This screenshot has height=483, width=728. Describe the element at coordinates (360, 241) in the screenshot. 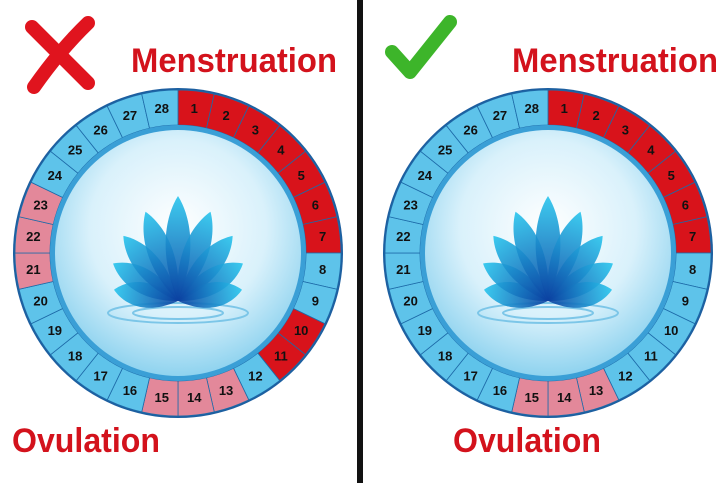

I see `divider` at that location.